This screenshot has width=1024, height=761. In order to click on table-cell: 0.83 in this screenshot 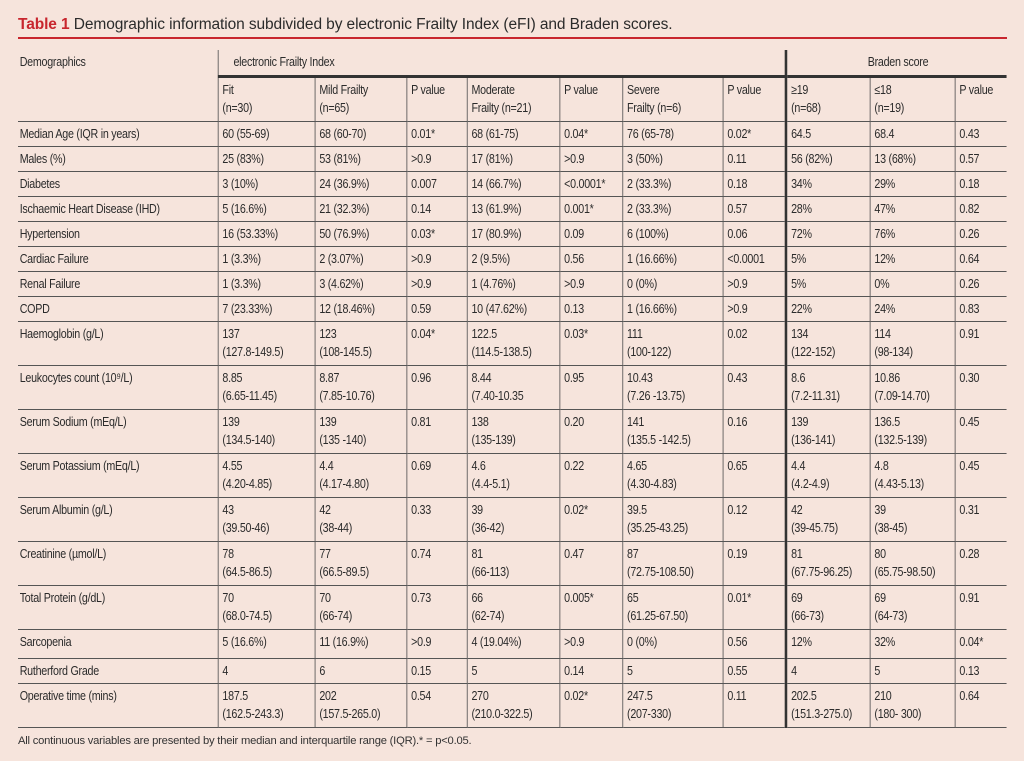, I will do `click(980, 309)`.